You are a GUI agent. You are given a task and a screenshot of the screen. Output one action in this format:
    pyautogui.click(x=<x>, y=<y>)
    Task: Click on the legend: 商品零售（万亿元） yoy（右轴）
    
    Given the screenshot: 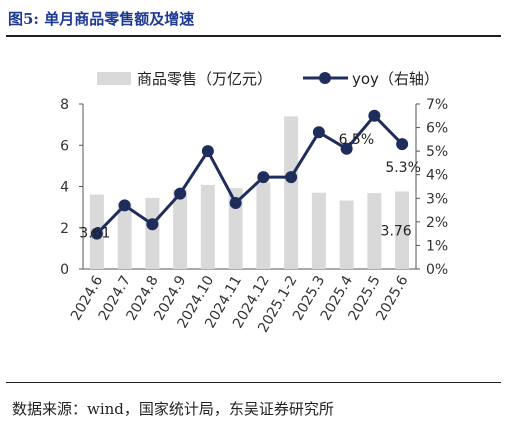 What is the action you would take?
    pyautogui.click(x=268, y=79)
    